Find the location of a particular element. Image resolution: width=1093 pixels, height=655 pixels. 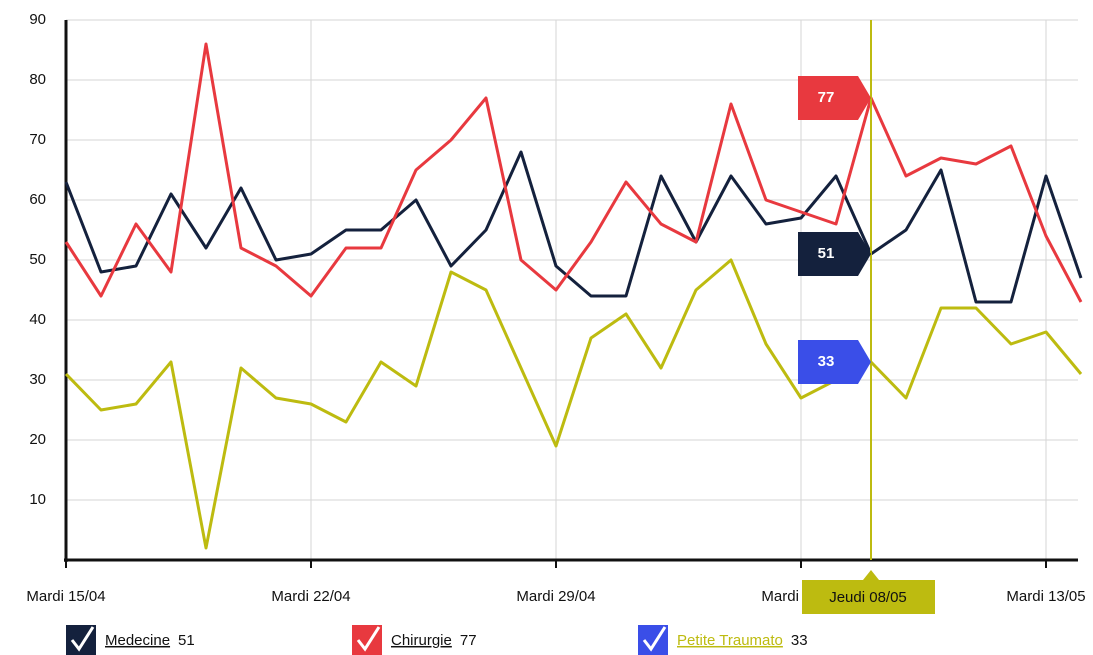

x-tick-label: Mardi 22/04 is located at coordinates (310, 596).